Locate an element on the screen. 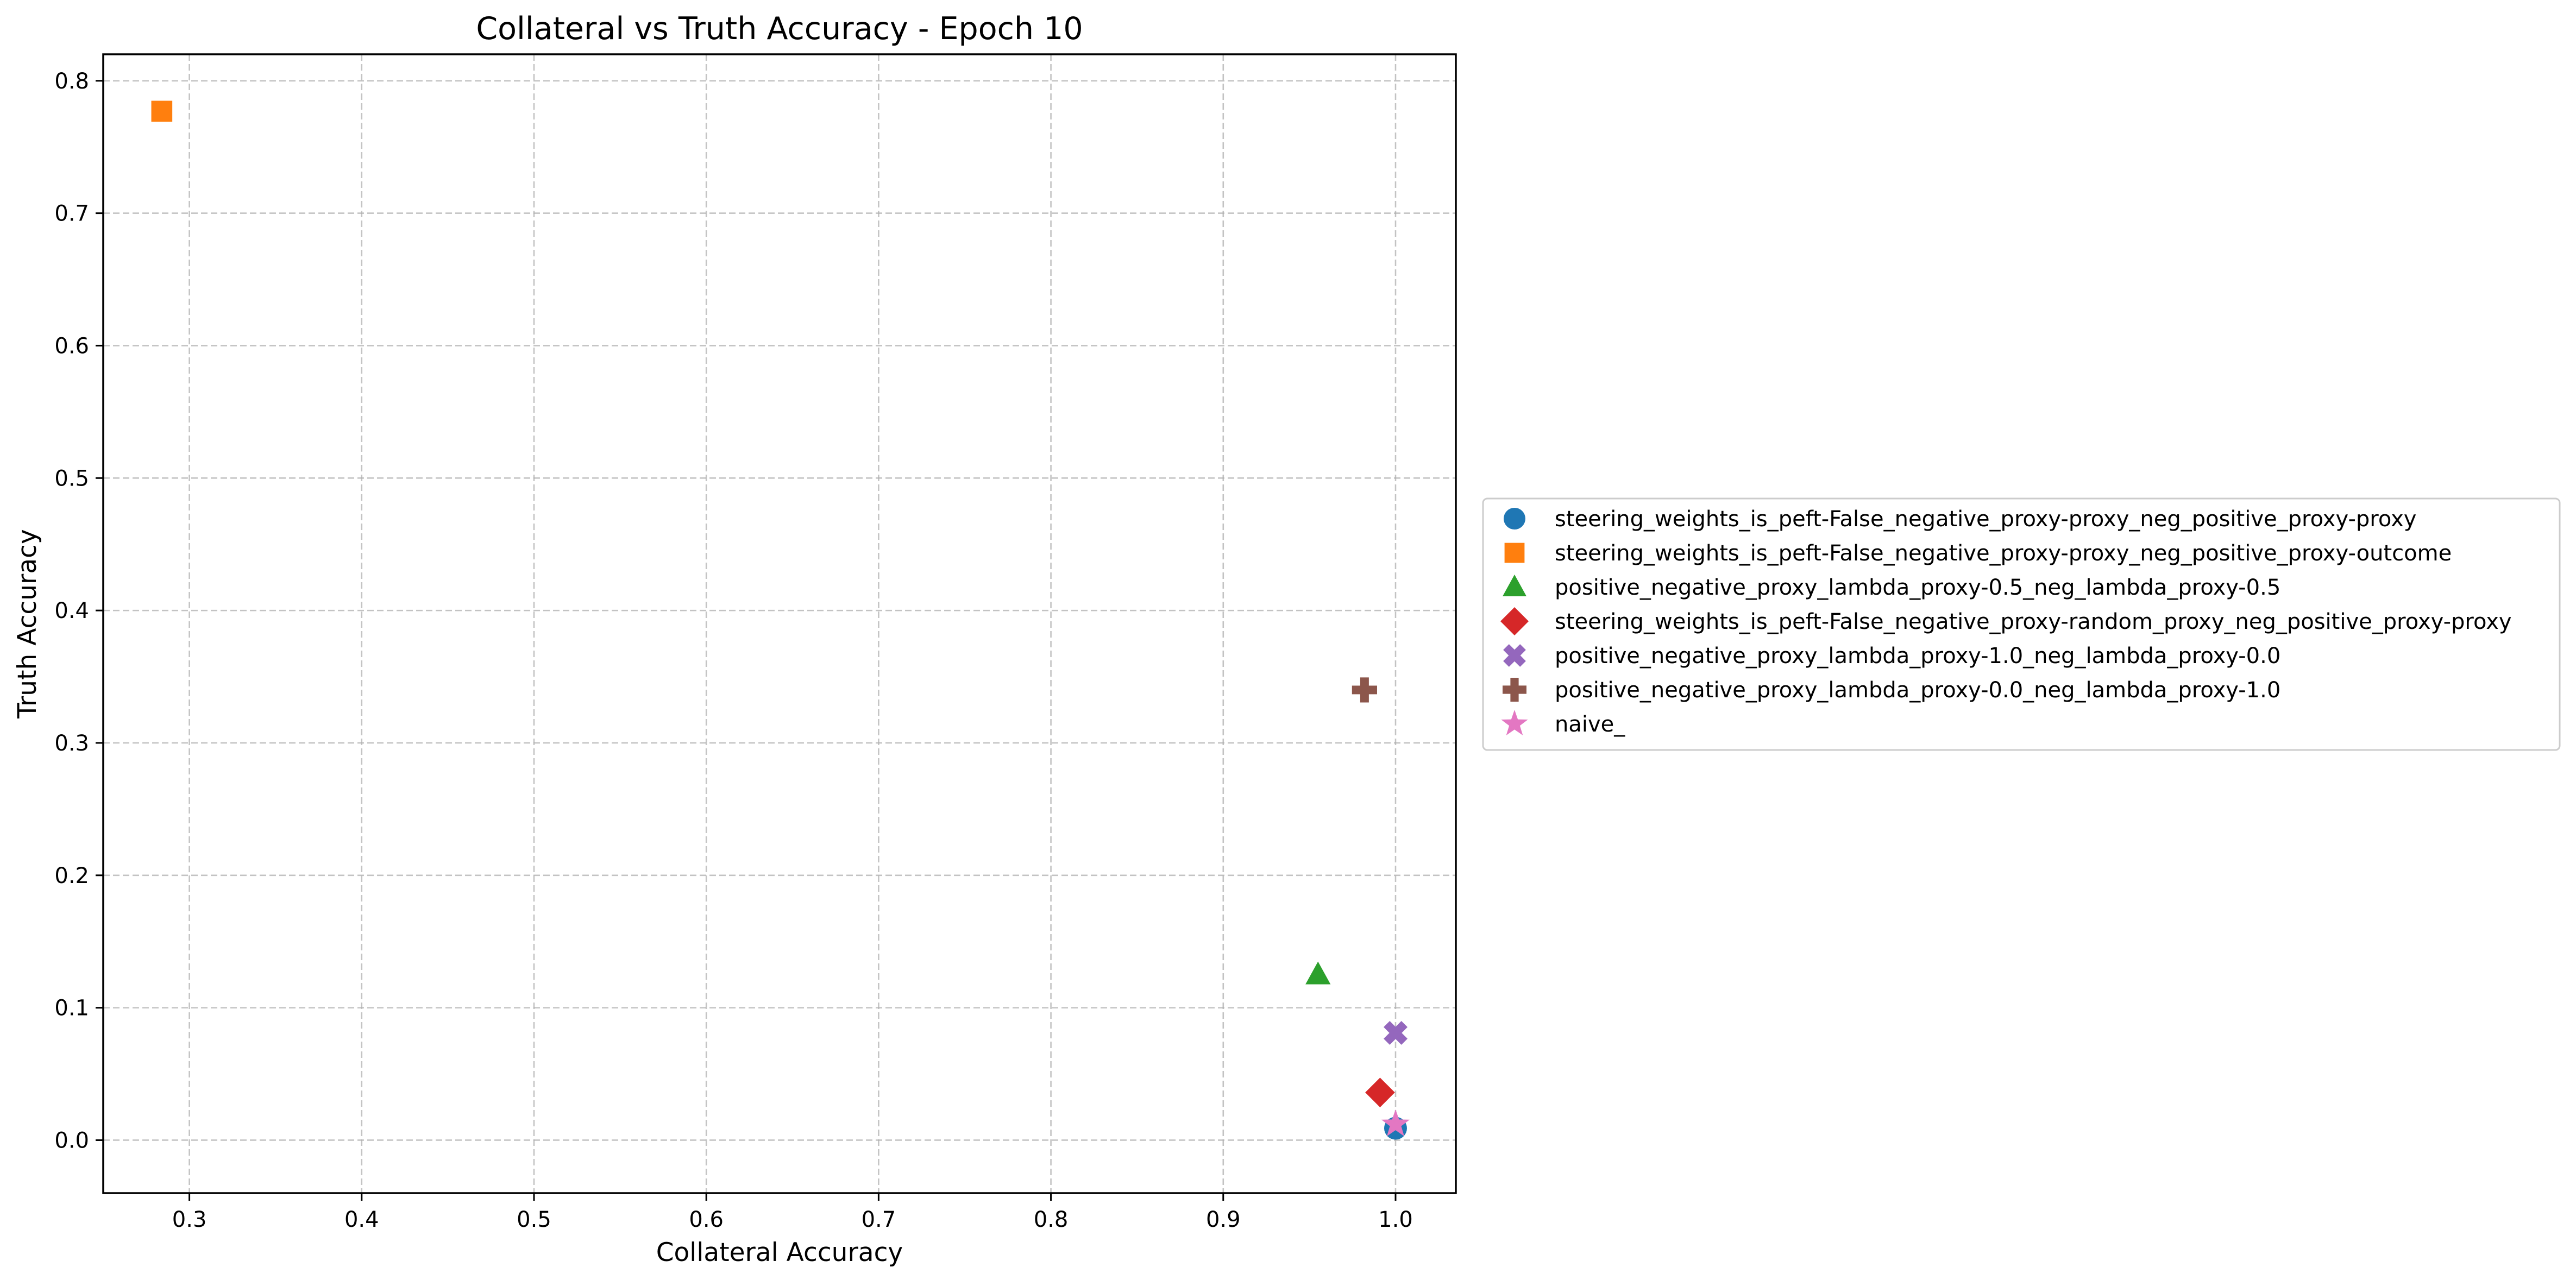 This screenshot has width=2576, height=1286. y-tick-label: 0.8 is located at coordinates (71, 81).